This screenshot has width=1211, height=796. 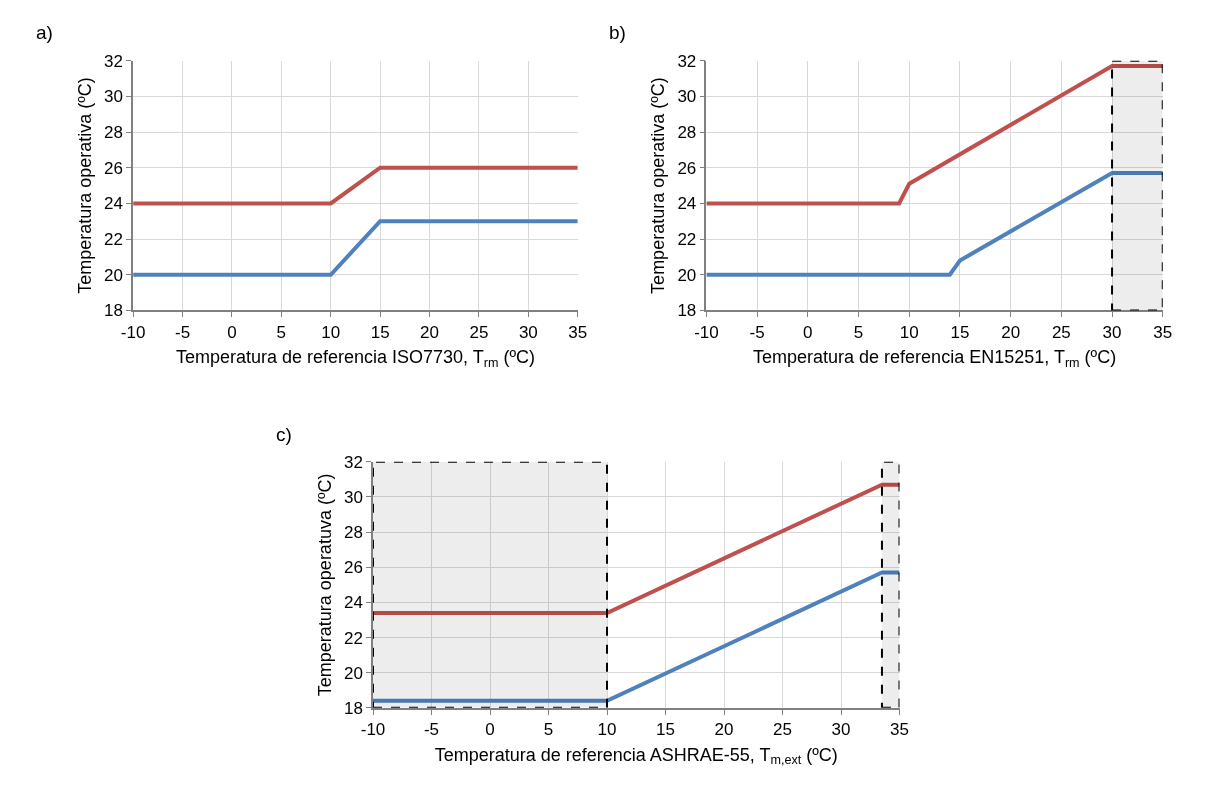 What do you see at coordinates (636, 756) in the screenshot?
I see `x-axis-title: Temperatura de referencia ASHRAE-55, T$_{m,ext}$ (ºC)` at bounding box center [636, 756].